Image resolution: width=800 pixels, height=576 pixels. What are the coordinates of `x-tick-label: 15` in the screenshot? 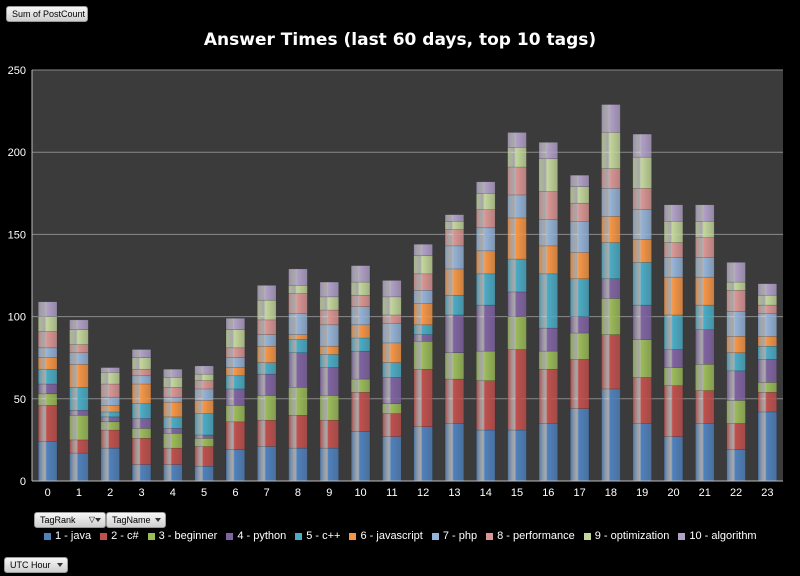 It's located at (517, 493).